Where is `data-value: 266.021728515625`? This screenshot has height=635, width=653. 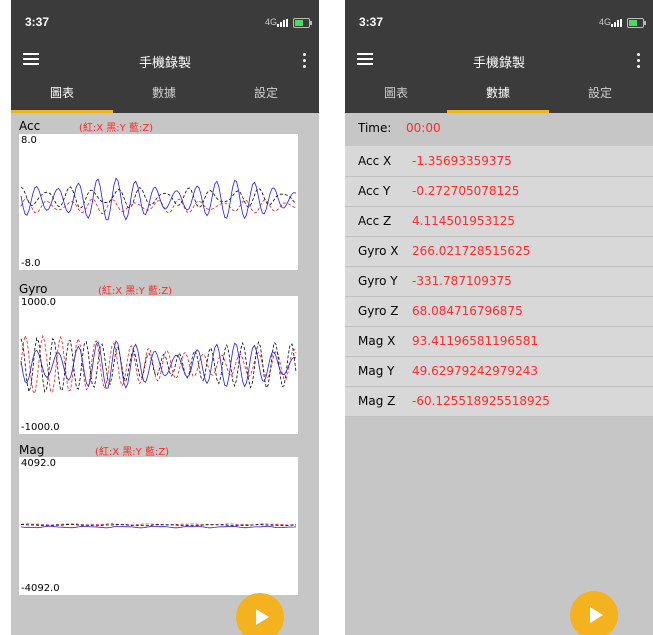 data-value: 266.021728515625 is located at coordinates (471, 251).